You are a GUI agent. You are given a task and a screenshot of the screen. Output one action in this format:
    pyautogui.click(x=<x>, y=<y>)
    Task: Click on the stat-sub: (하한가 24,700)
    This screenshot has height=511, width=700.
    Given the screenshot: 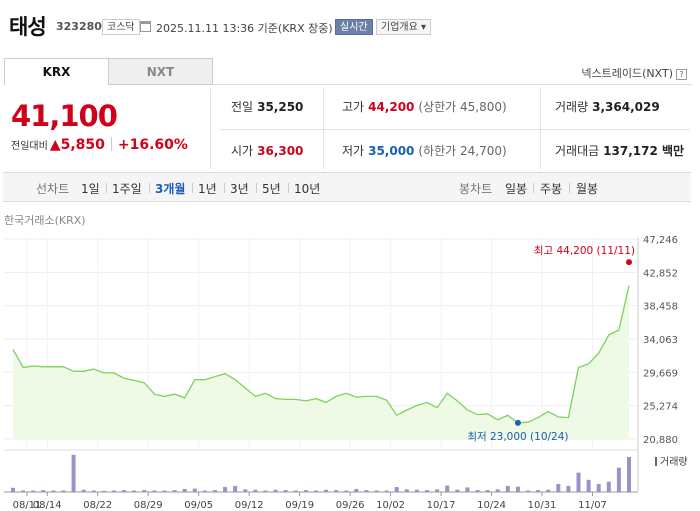 What is the action you would take?
    pyautogui.click(x=462, y=151)
    